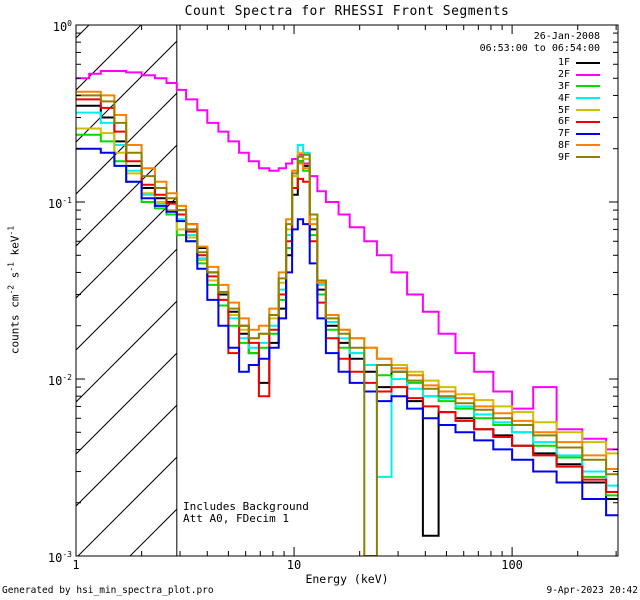 The image size is (640, 600). I want to click on legend-label: 3F, so click(563, 86).